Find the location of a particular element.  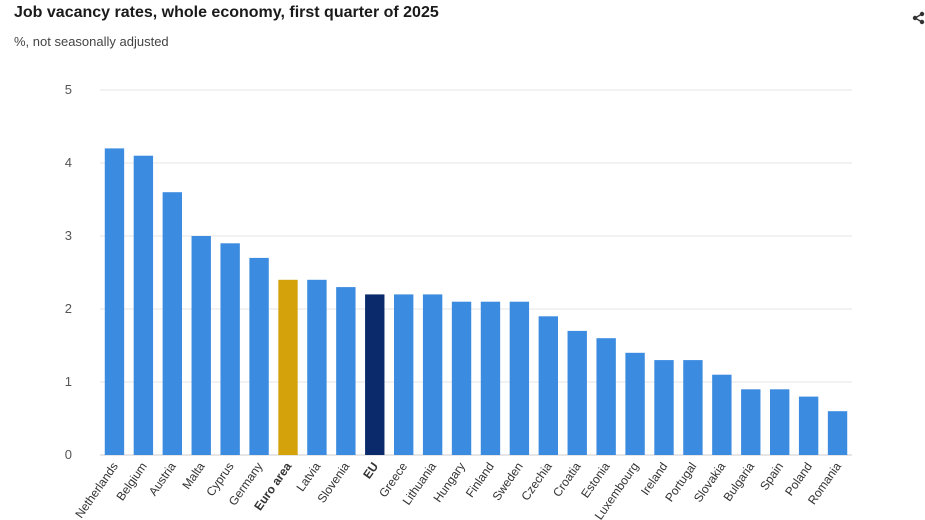

x-tick-label: Malta is located at coordinates (193, 475).